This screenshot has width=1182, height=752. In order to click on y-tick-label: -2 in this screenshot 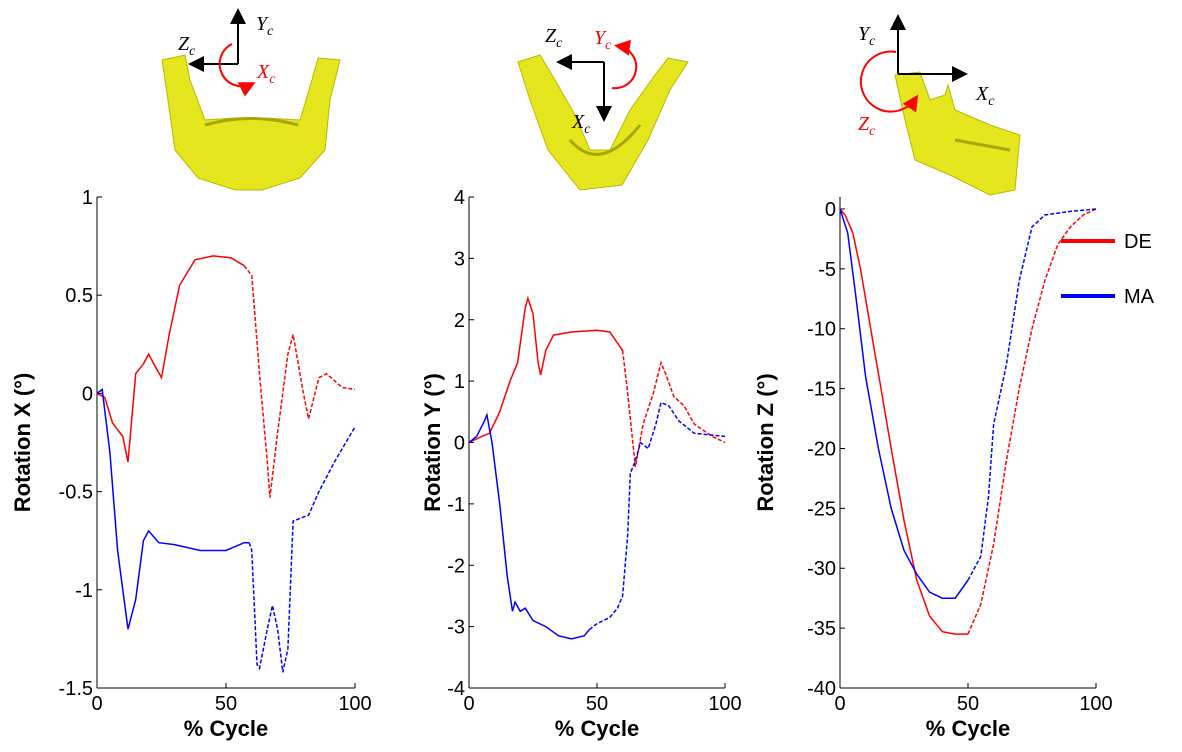, I will do `click(456, 566)`.